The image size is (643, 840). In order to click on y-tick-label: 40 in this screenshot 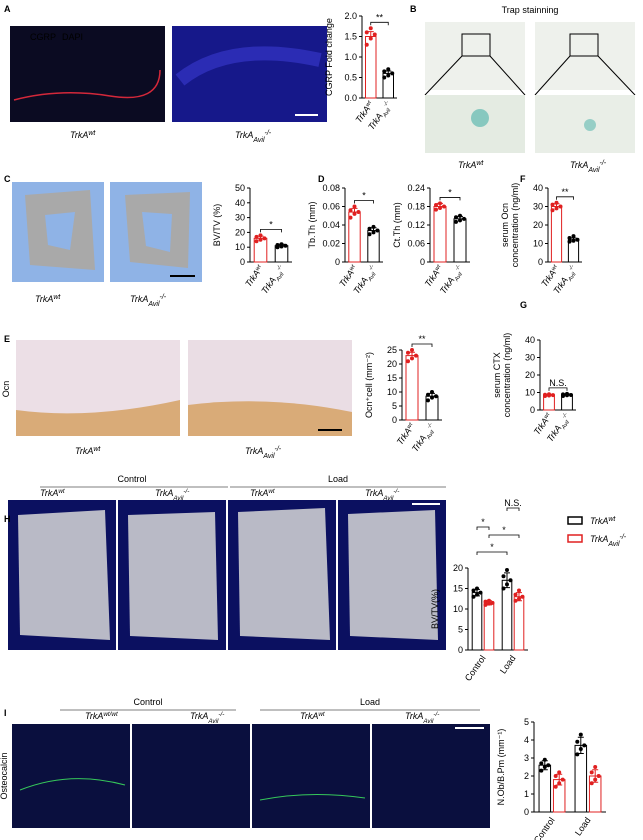, I will do `click(530, 340)`.